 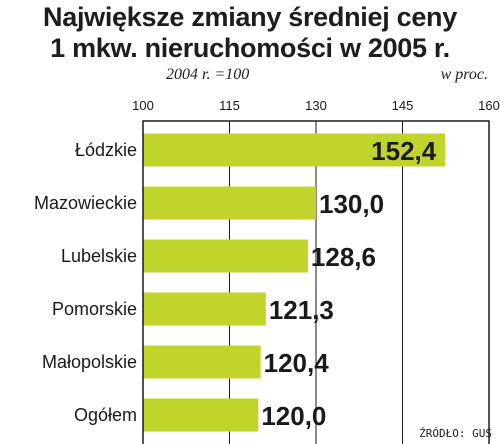 What do you see at coordinates (99, 256) in the screenshot?
I see `category-label: Lubelskie` at bounding box center [99, 256].